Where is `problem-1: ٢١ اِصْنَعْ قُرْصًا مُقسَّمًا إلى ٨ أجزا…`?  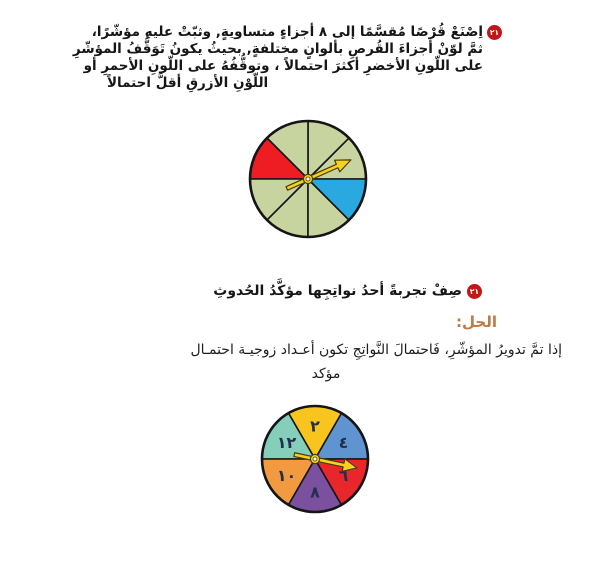 problem-1: ٢١ اِصْنَعْ قُرْصًا مُقسَّمًا إلى ٨ أجزا… is located at coordinates (282, 58).